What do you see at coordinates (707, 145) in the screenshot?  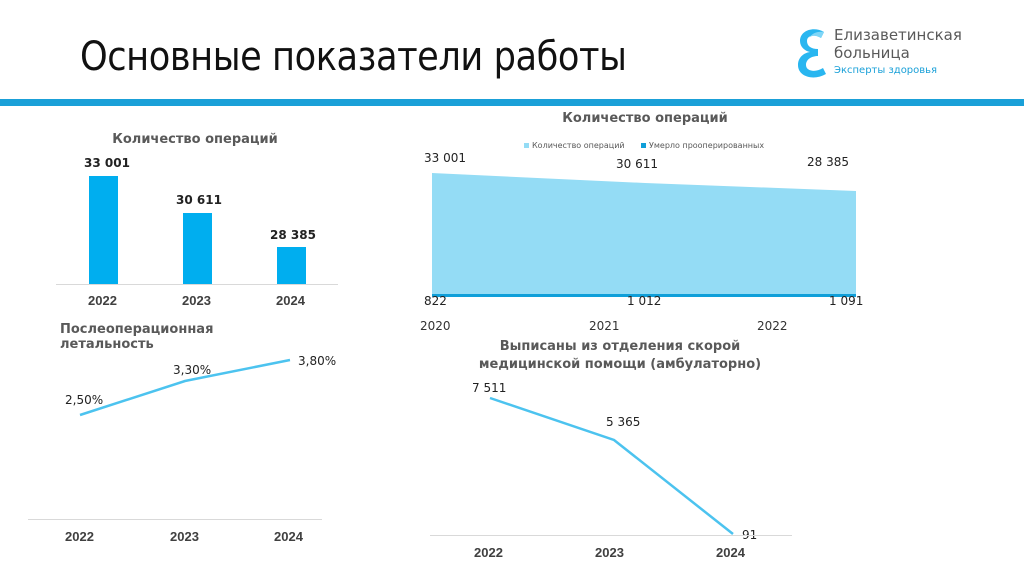 I see `legend-label: Умерло прооперированных` at bounding box center [707, 145].